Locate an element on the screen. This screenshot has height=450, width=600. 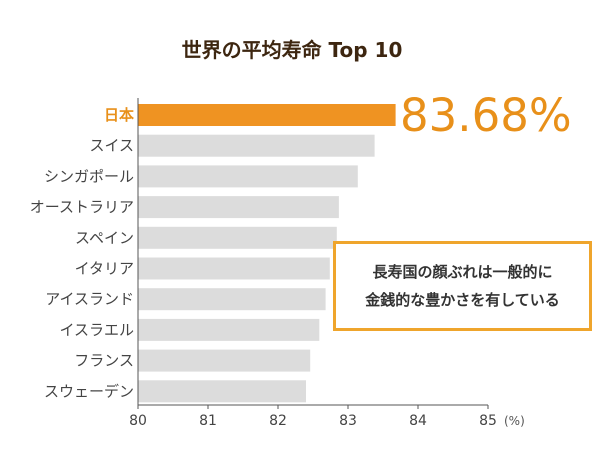
category-label-5: イタリア is located at coordinates (104, 269).